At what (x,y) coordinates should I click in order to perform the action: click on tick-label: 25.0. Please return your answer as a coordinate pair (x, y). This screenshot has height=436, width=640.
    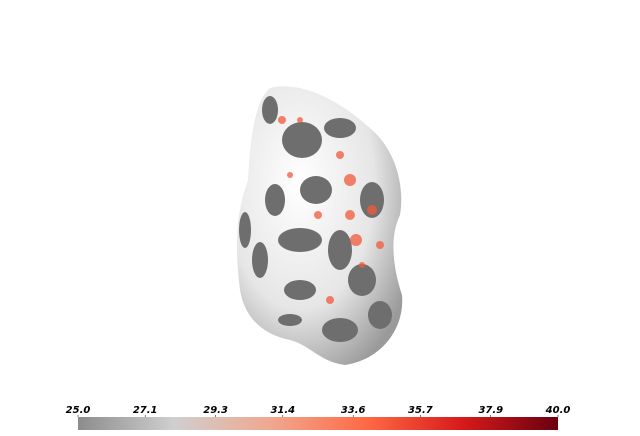
    Looking at the image, I should click on (78, 410).